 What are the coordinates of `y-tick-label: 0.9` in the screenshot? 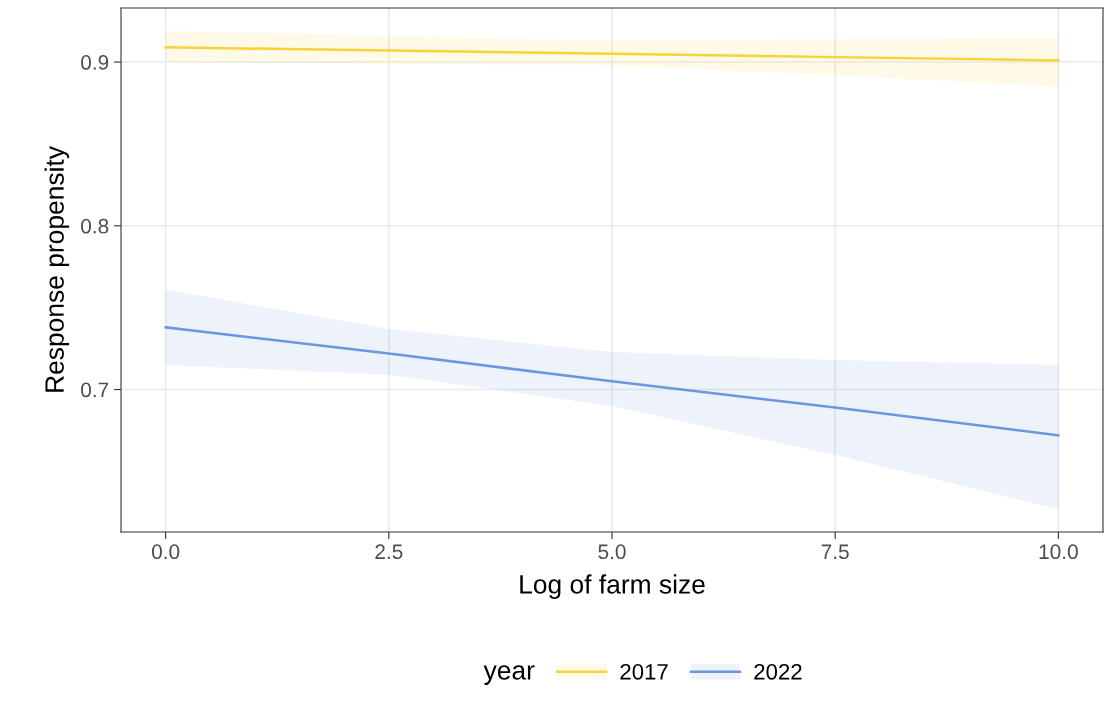 It's located at (95, 62).